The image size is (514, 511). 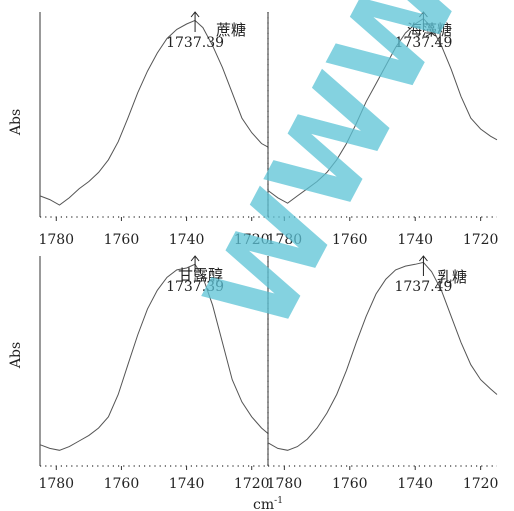 What do you see at coordinates (16, 122) in the screenshot?
I see `y-axis-label-top: Abs` at bounding box center [16, 122].